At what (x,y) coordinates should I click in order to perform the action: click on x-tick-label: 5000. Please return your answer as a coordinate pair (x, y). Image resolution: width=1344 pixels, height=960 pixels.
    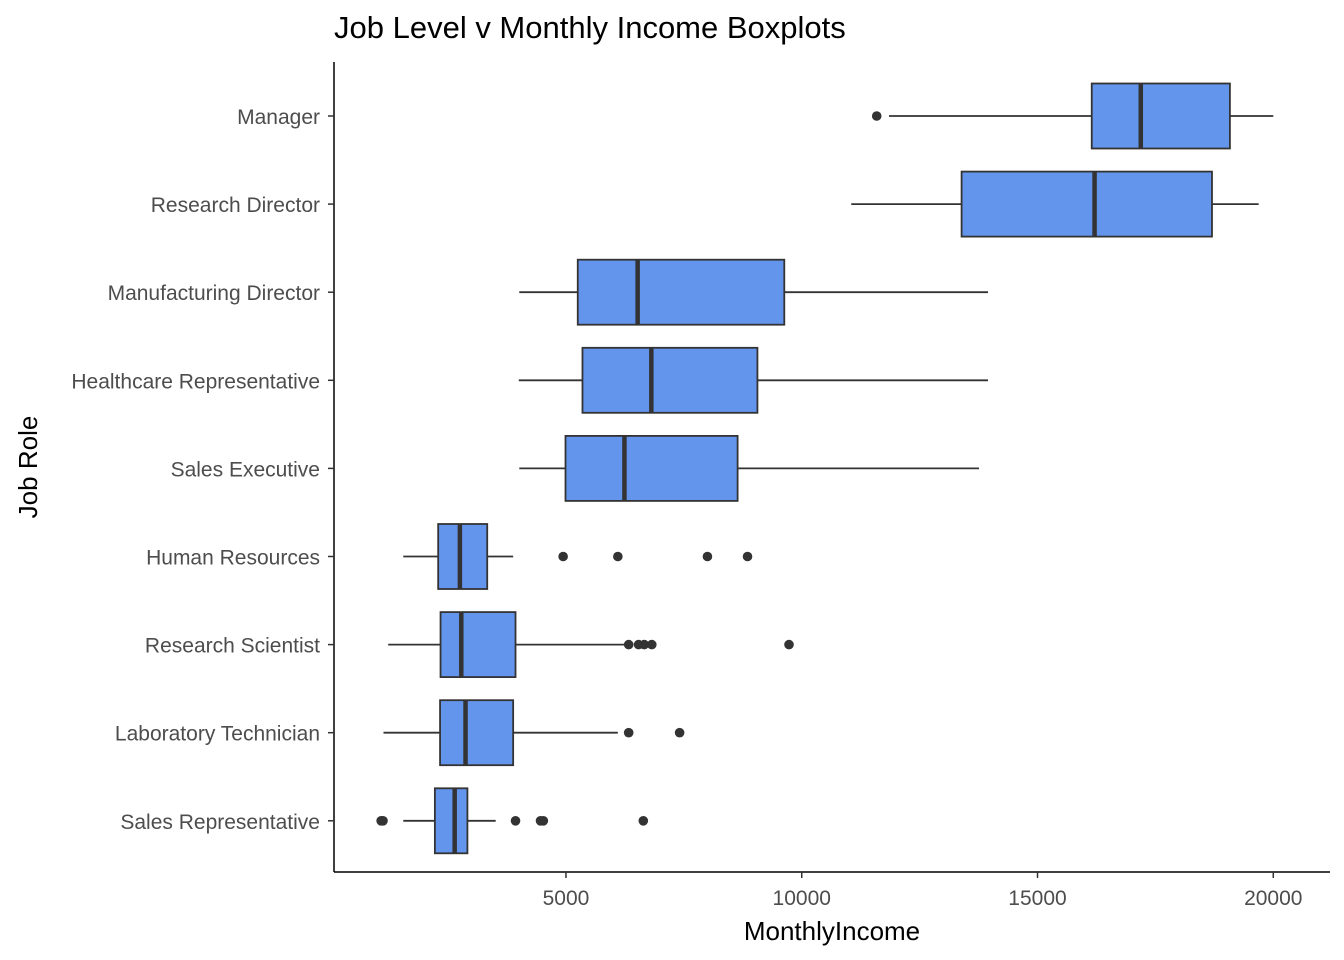
    Looking at the image, I should click on (566, 898).